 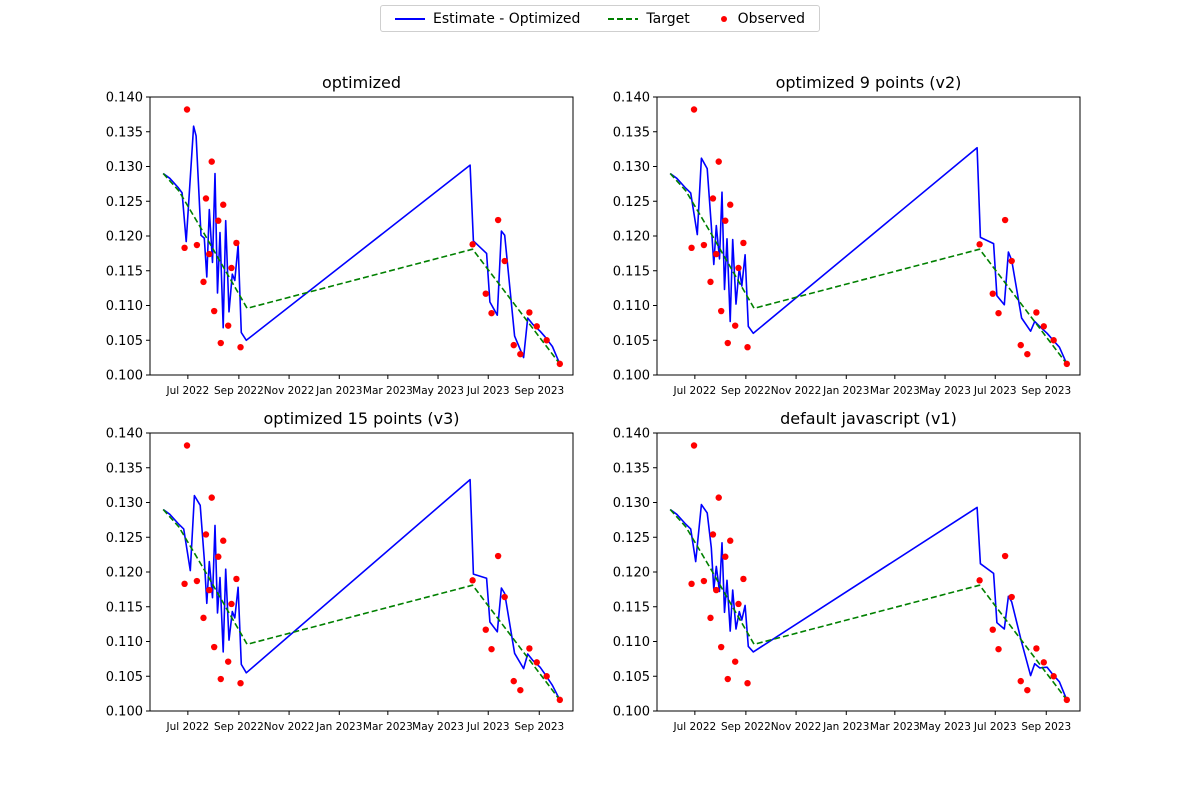 What do you see at coordinates (506, 18) in the screenshot?
I see `legend-label-estimate: Estimate - Optimized` at bounding box center [506, 18].